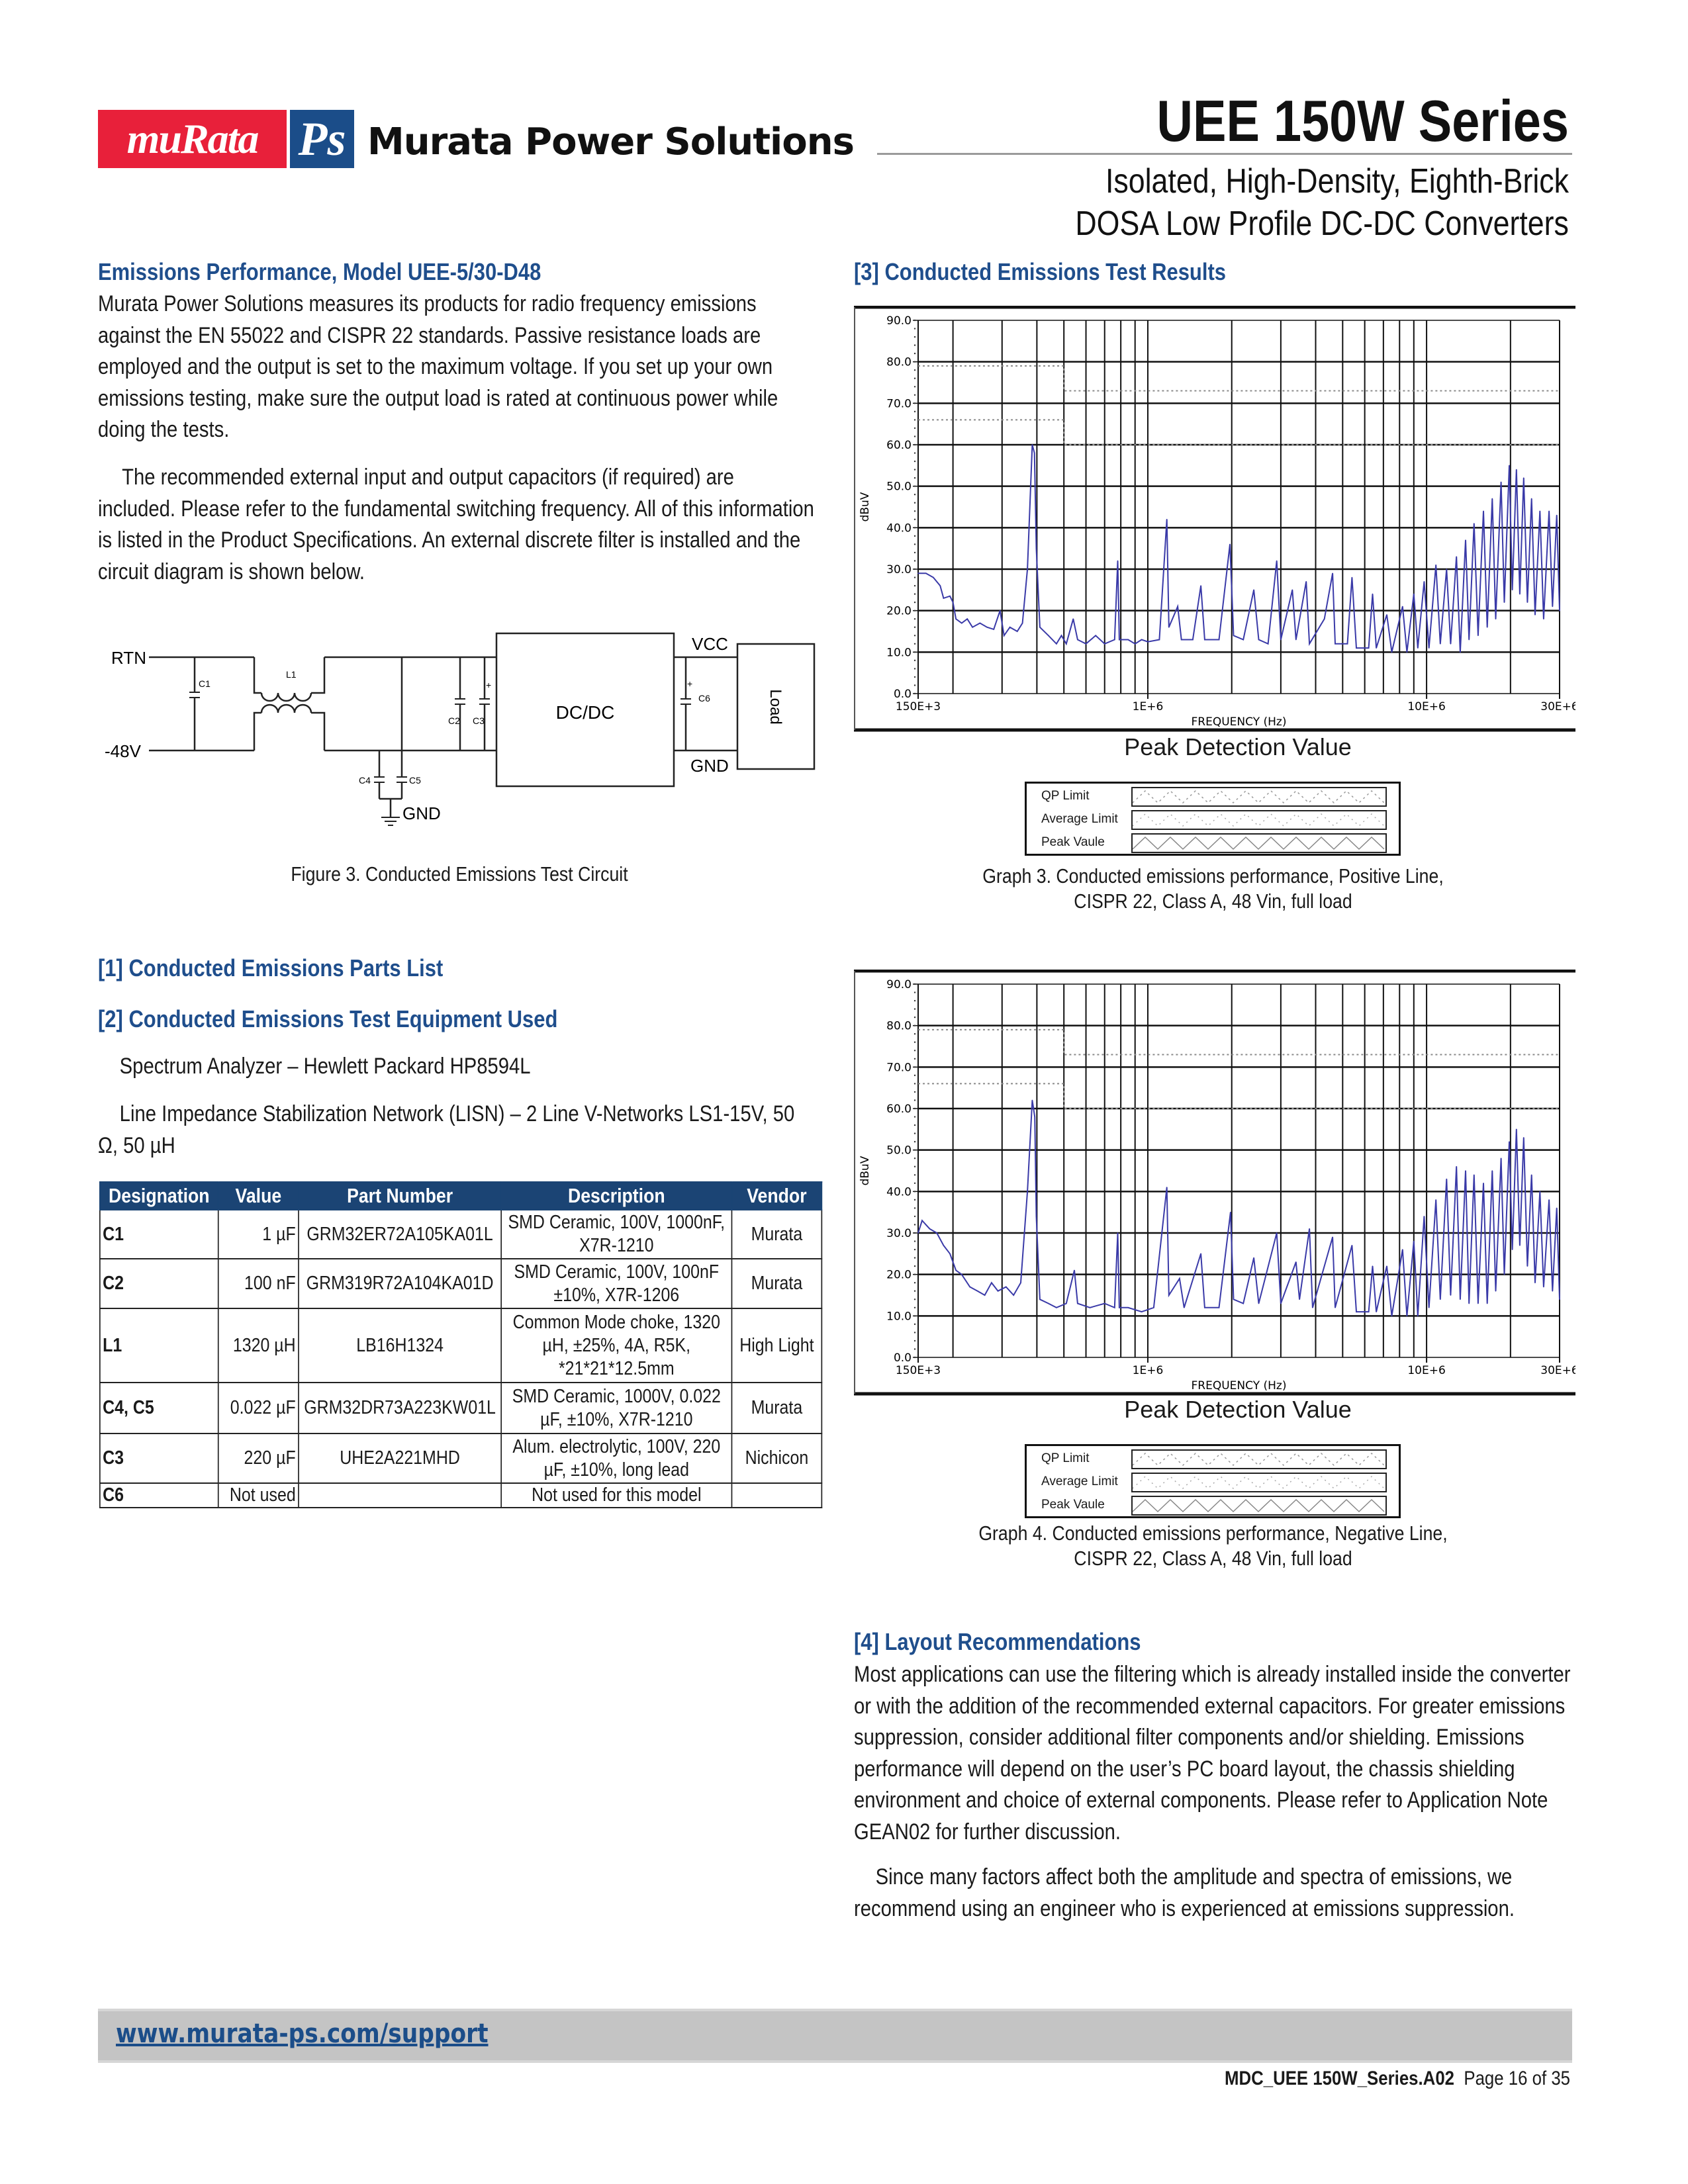 This screenshot has height=2184, width=1688. What do you see at coordinates (159, 1459) in the screenshot?
I see `cell-designation: C3` at bounding box center [159, 1459].